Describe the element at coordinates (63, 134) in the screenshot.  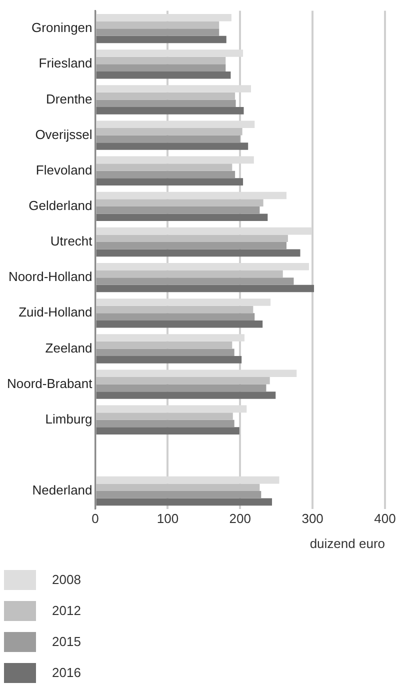
I see `y-tick-label: Overijssel` at that location.